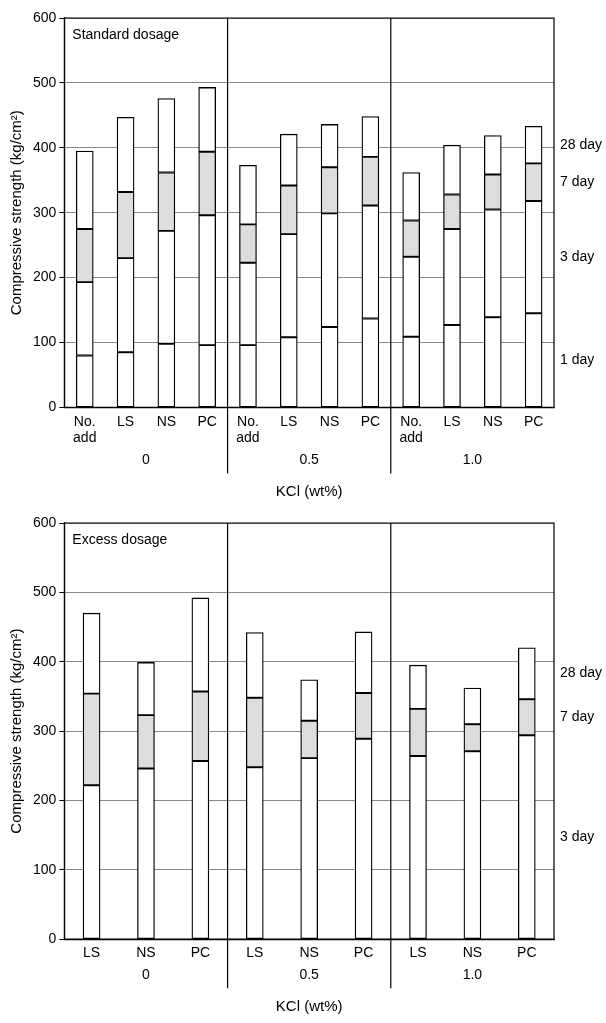 This screenshot has height=1023, width=606. What do you see at coordinates (577, 359) in the screenshot?
I see `series-label: 1 day` at bounding box center [577, 359].